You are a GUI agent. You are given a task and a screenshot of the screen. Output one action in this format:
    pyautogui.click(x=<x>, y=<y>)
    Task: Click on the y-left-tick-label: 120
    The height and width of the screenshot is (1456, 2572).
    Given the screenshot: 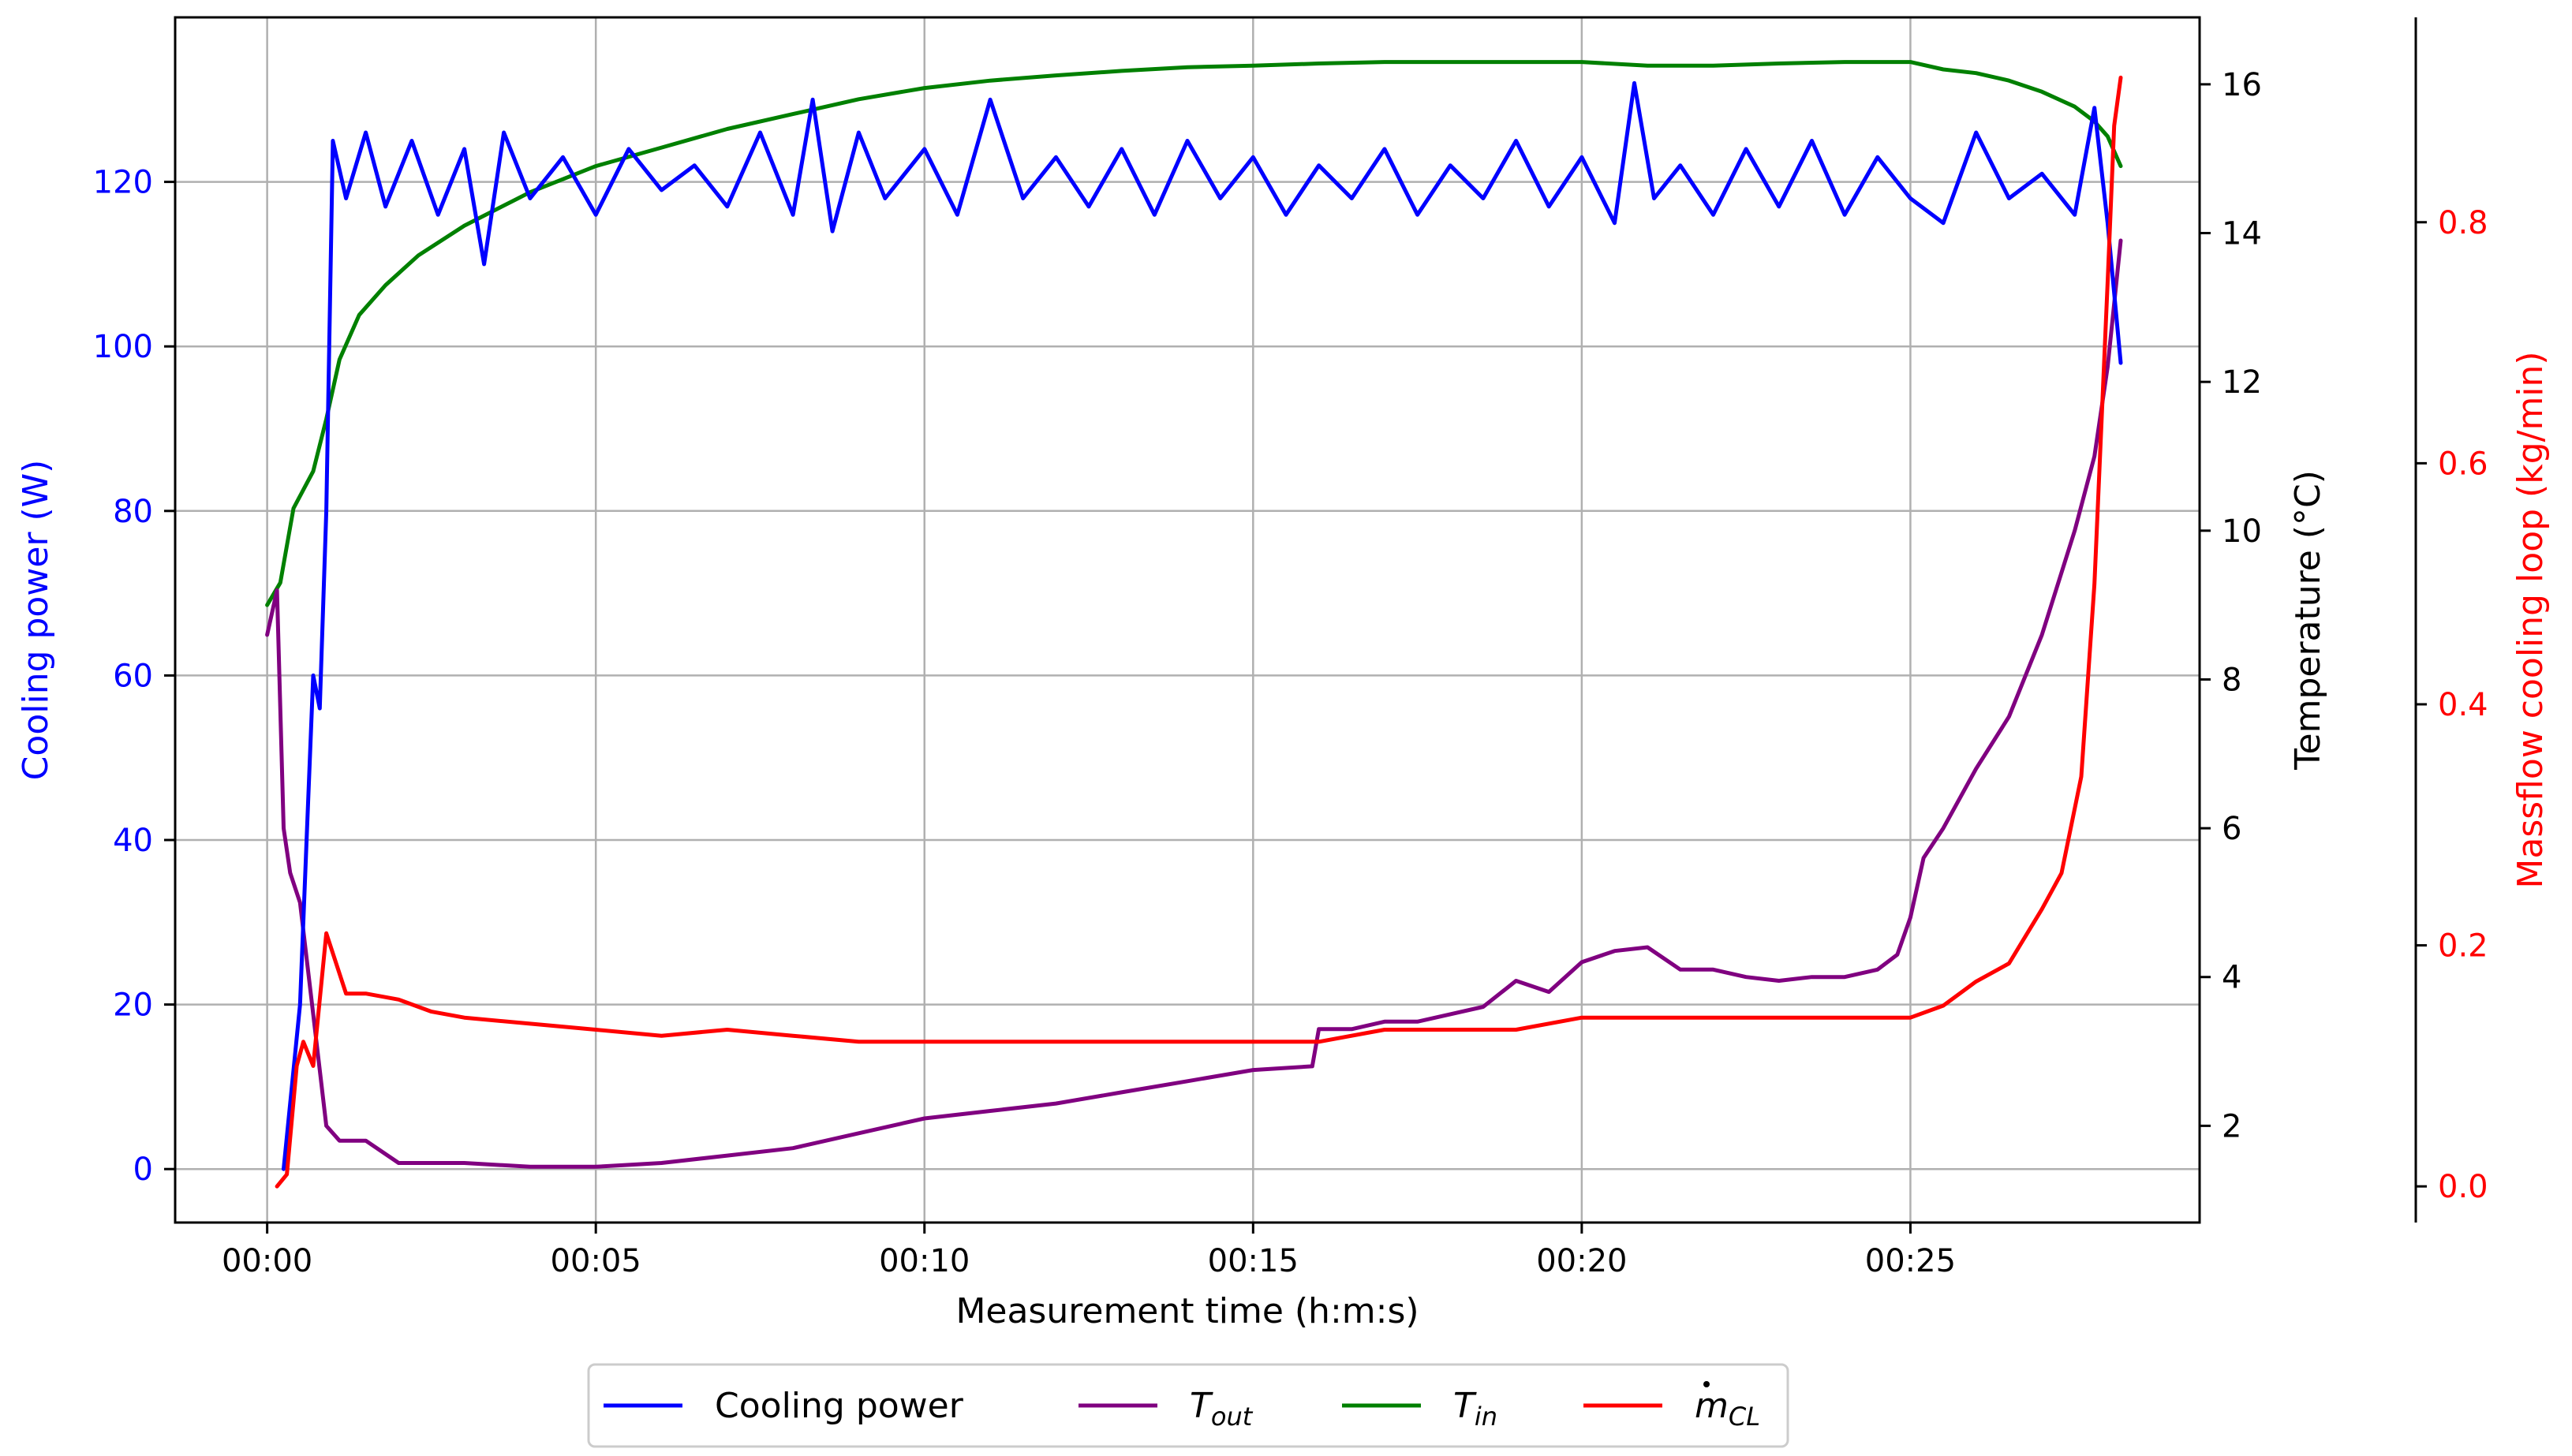 What is the action you would take?
    pyautogui.click(x=123, y=183)
    